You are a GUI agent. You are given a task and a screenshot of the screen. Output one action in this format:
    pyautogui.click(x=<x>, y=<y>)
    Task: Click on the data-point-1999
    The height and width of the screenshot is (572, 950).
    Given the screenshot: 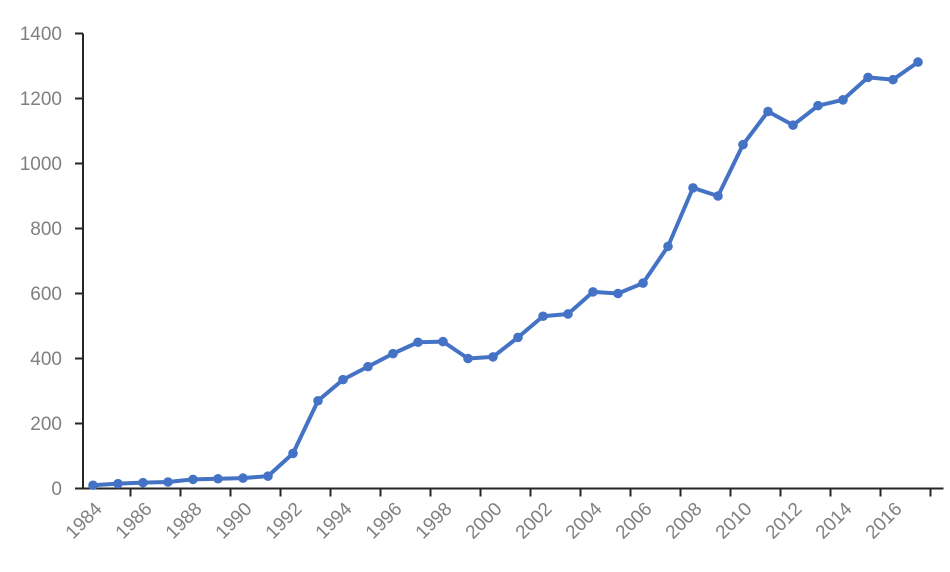 What is the action you would take?
    pyautogui.click(x=468, y=358)
    